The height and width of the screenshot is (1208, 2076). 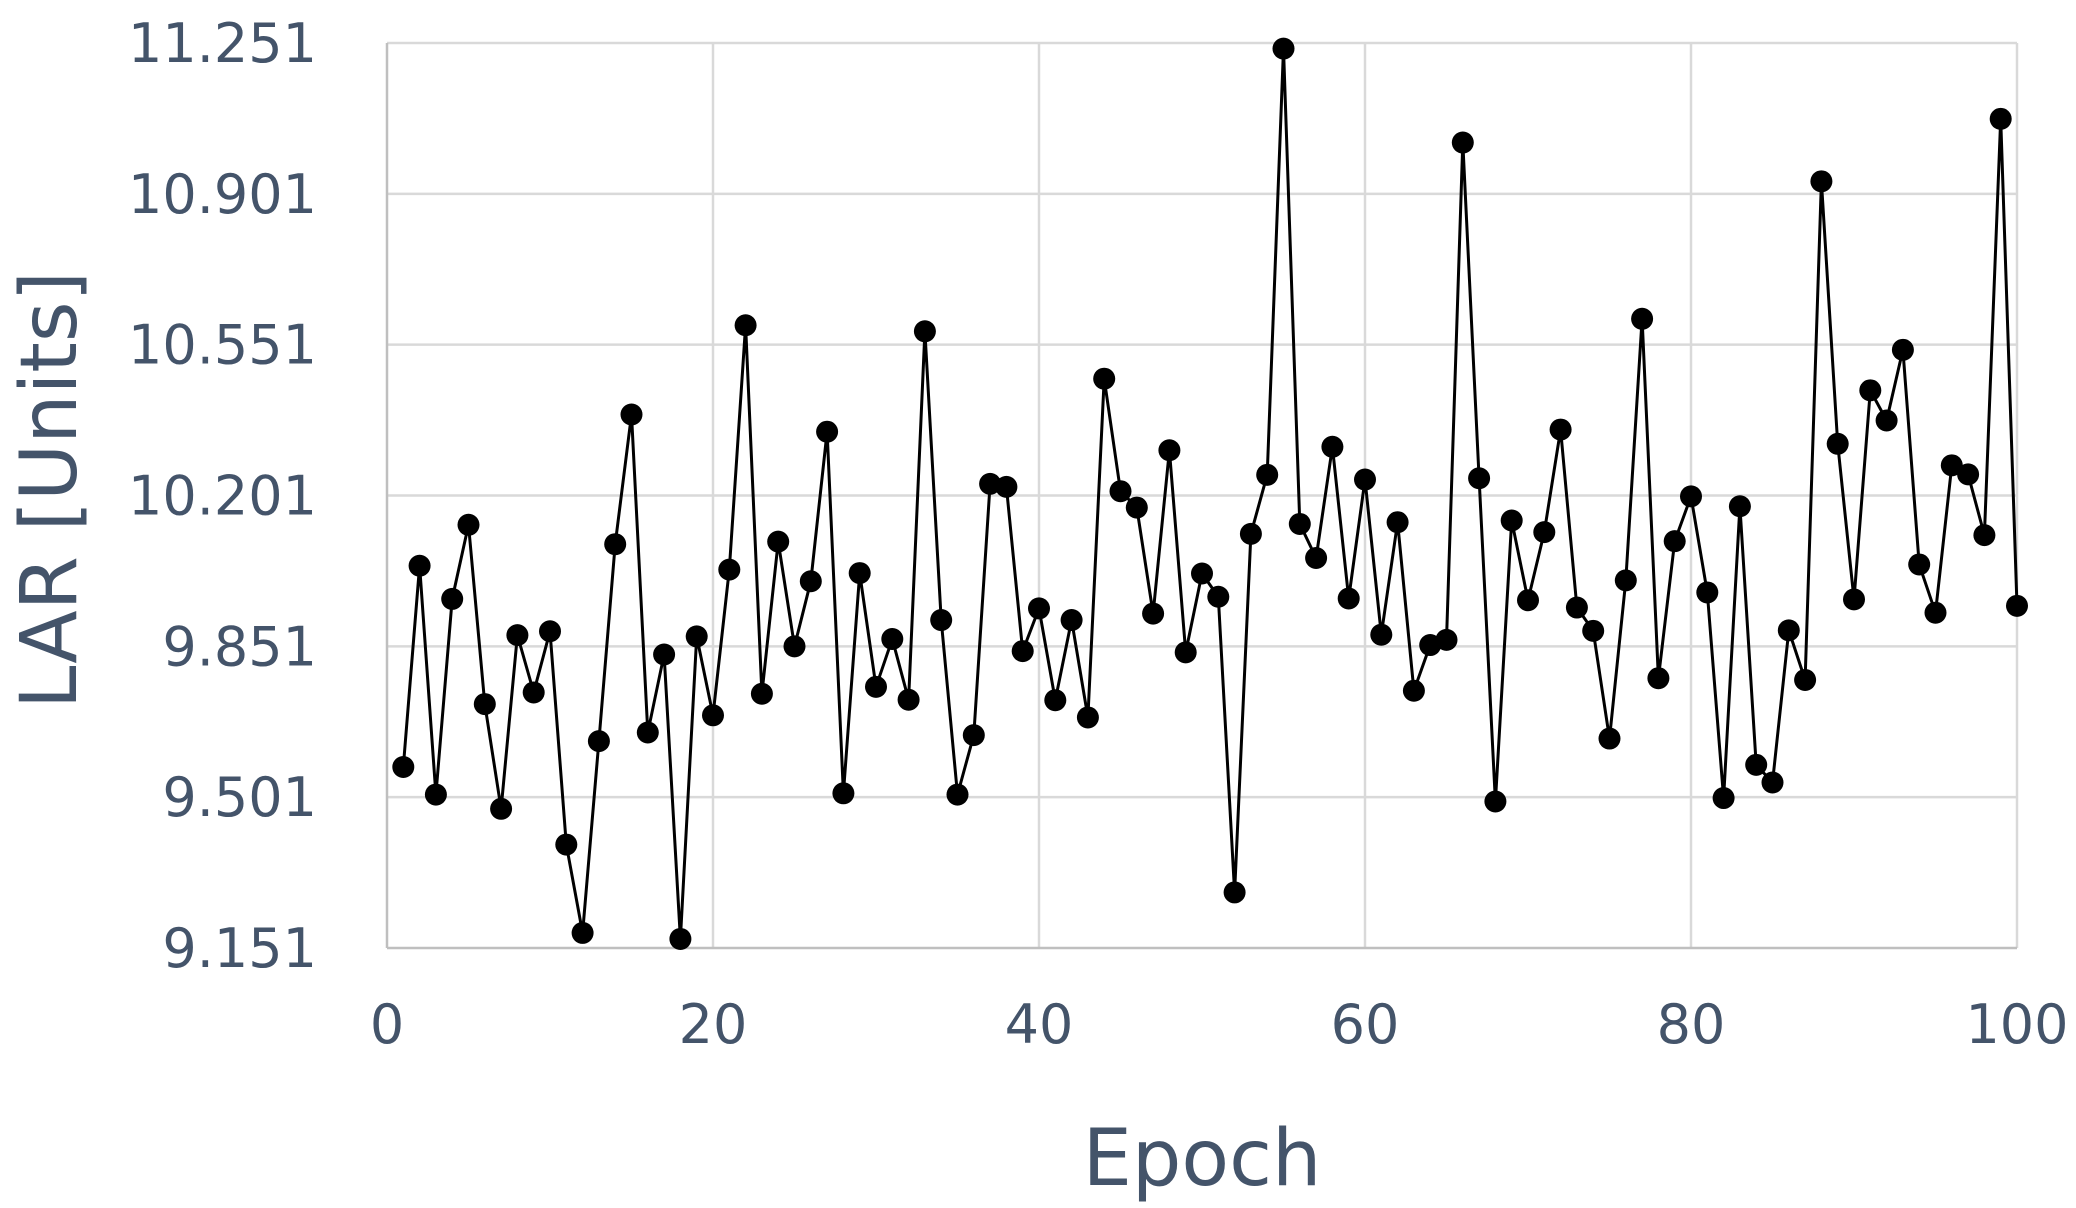 What do you see at coordinates (387, 1024) in the screenshot?
I see `x-tick-label: 0` at bounding box center [387, 1024].